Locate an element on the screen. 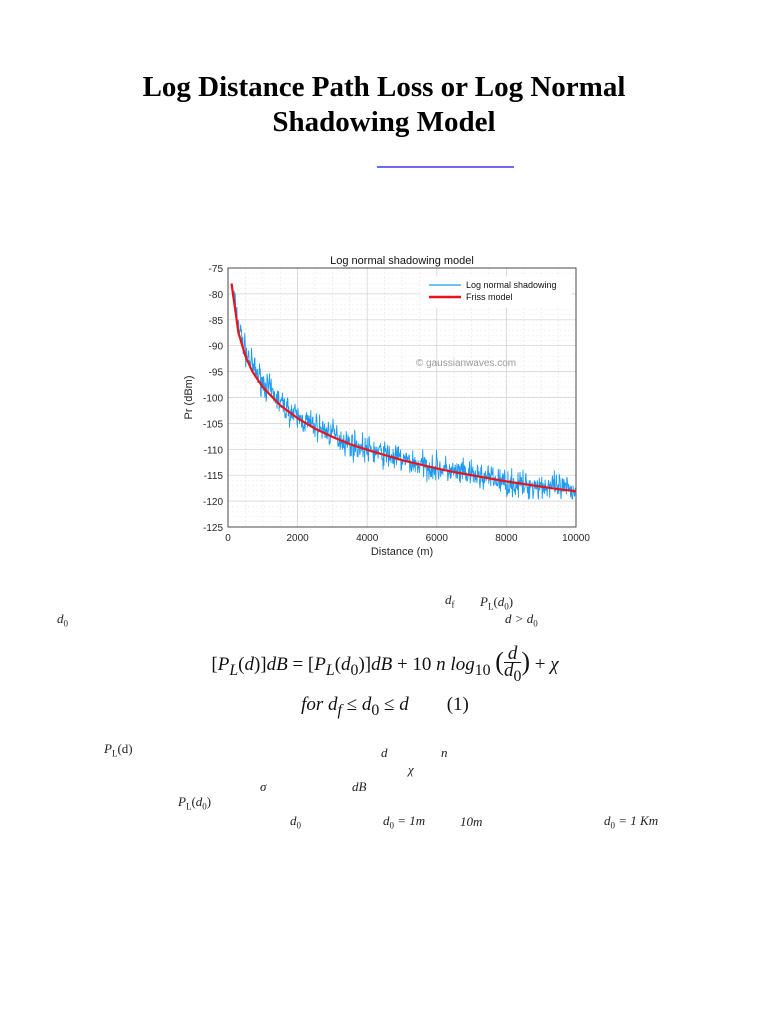 This screenshot has height=1024, width=768. x-axis-label: Distance (m) is located at coordinates (402, 552).